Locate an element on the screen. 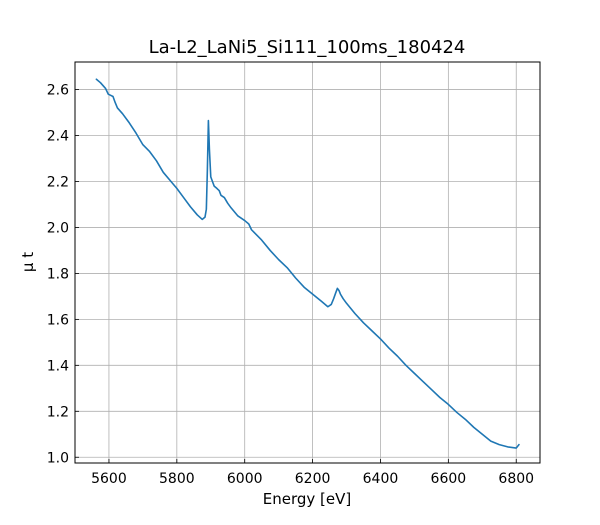  y-tick-label: 1.0 is located at coordinates (58, 458).